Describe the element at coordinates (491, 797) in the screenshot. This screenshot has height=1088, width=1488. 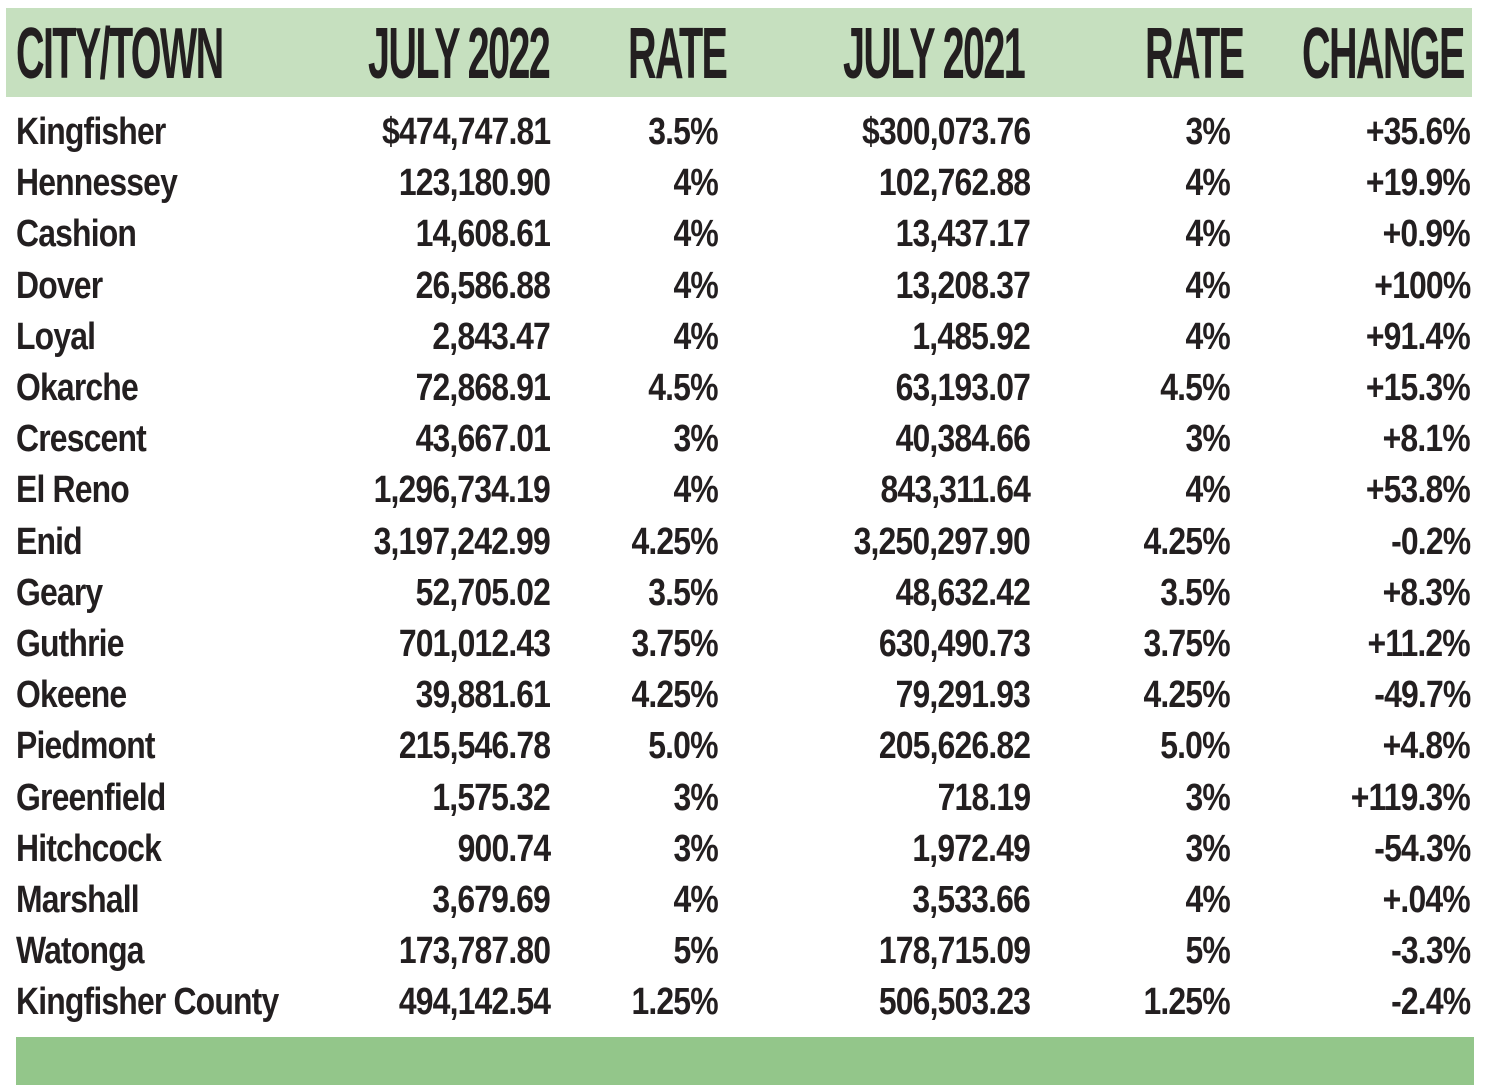
I see `july-2022-value: 1,575.32` at that location.